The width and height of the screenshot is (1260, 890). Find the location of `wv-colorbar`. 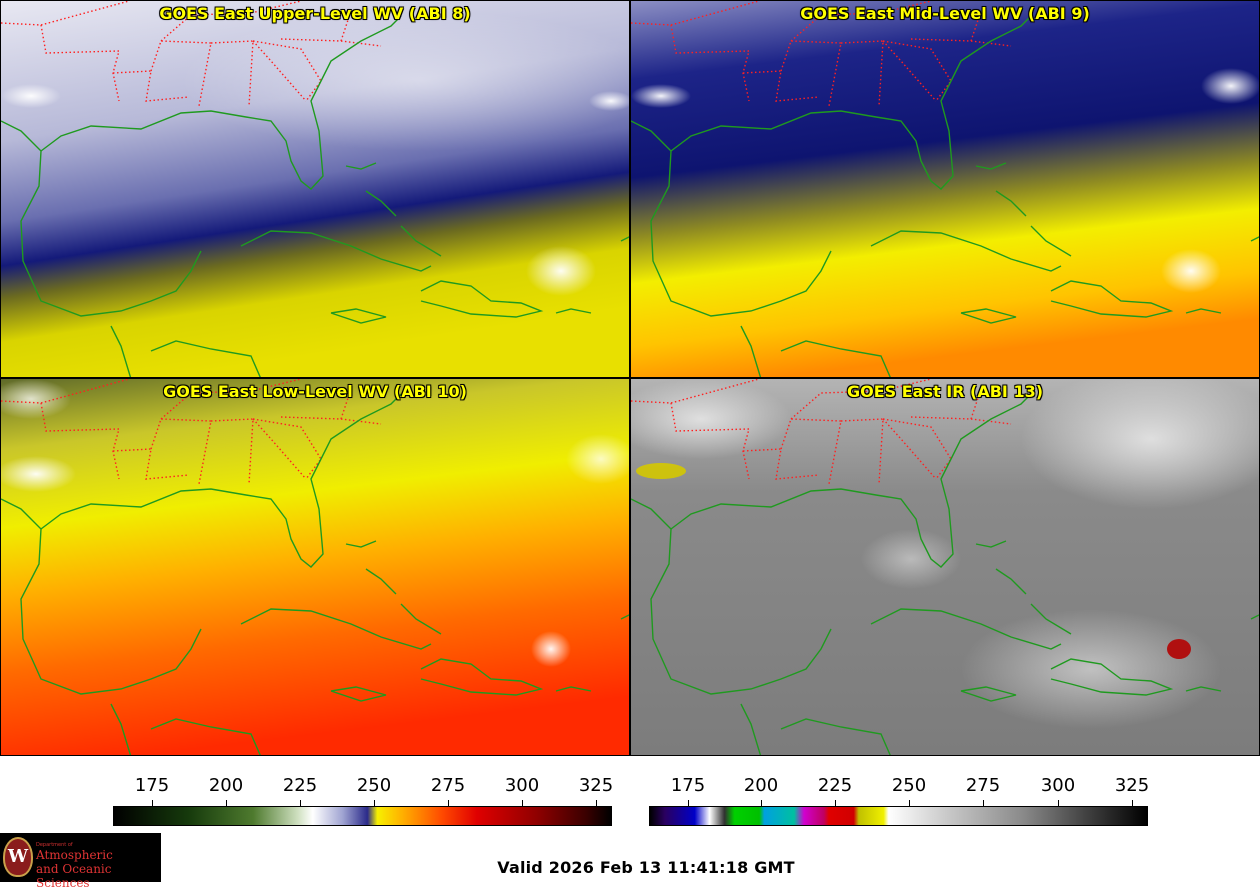

wv-colorbar is located at coordinates (362, 816).